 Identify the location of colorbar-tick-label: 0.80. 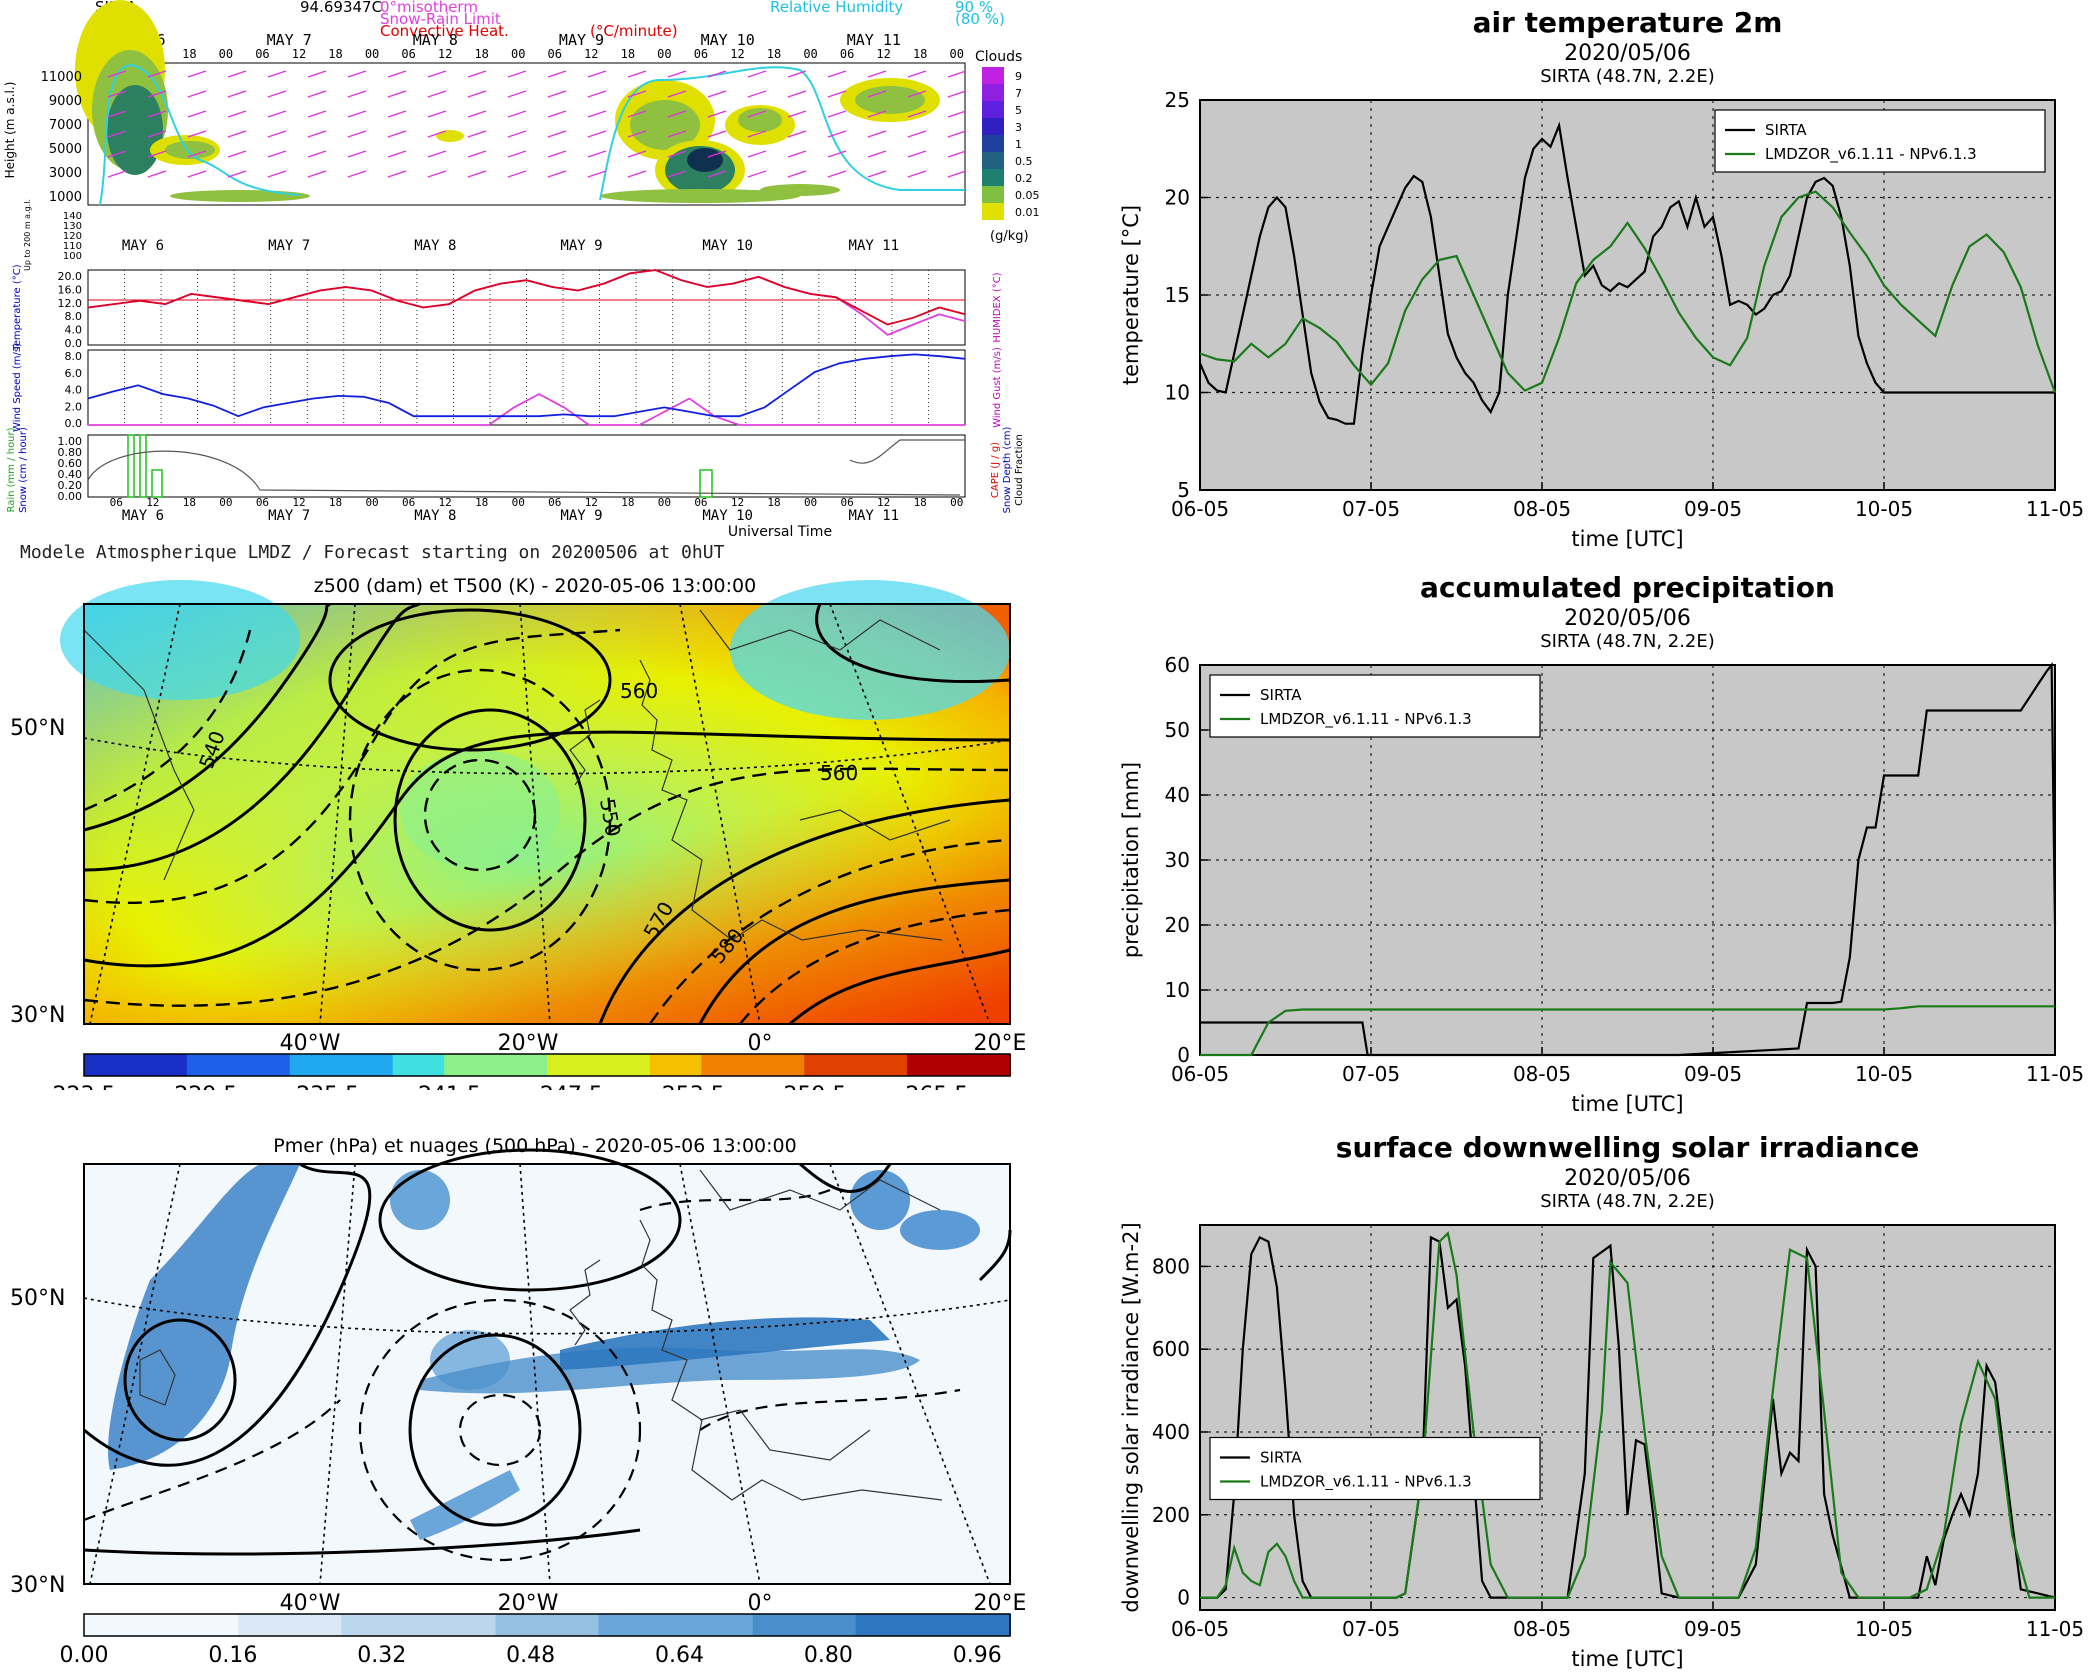
(828, 1655).